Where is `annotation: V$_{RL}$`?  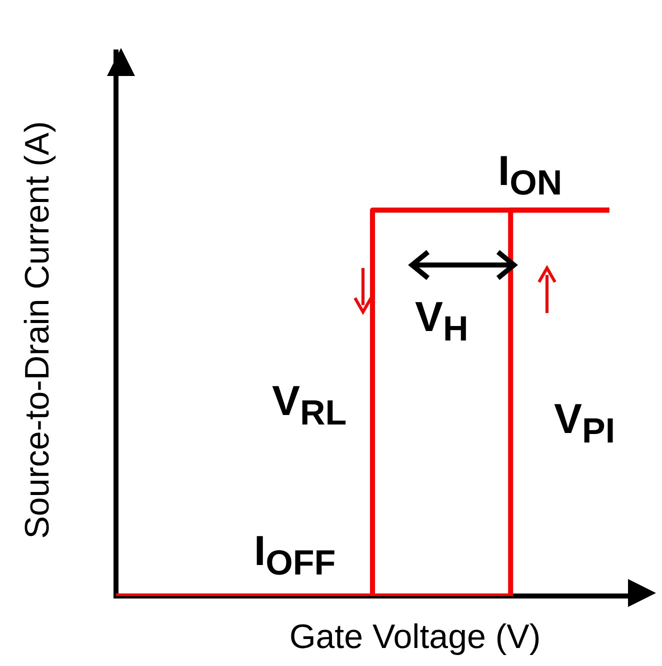
annotation: V$_{RL}$ is located at coordinates (309, 404).